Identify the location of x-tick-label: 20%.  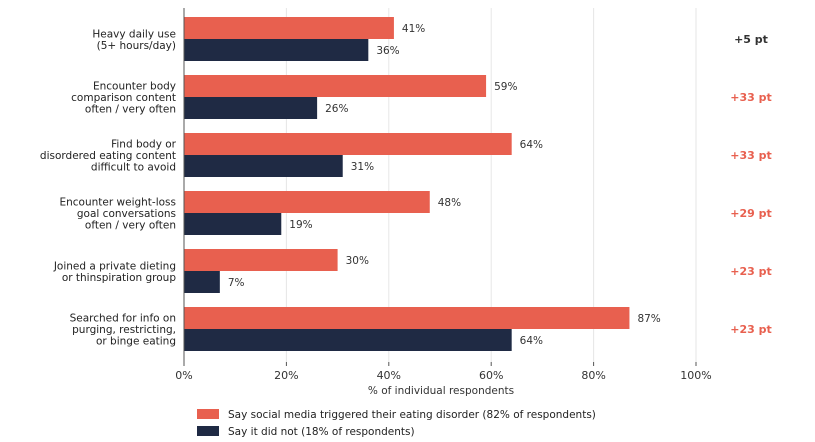
(286, 375).